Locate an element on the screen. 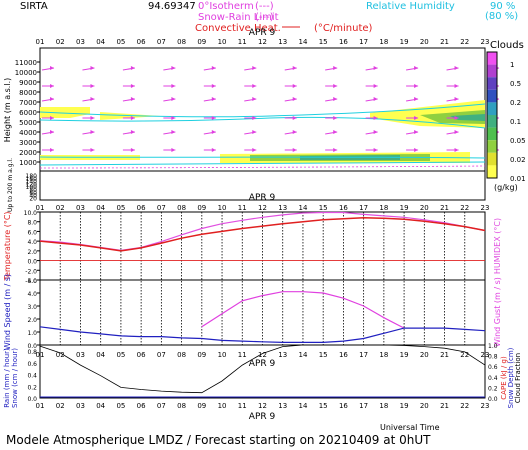 The width and height of the screenshot is (528, 450). low-height-tick-label: 140 is located at coordinates (32, 182).